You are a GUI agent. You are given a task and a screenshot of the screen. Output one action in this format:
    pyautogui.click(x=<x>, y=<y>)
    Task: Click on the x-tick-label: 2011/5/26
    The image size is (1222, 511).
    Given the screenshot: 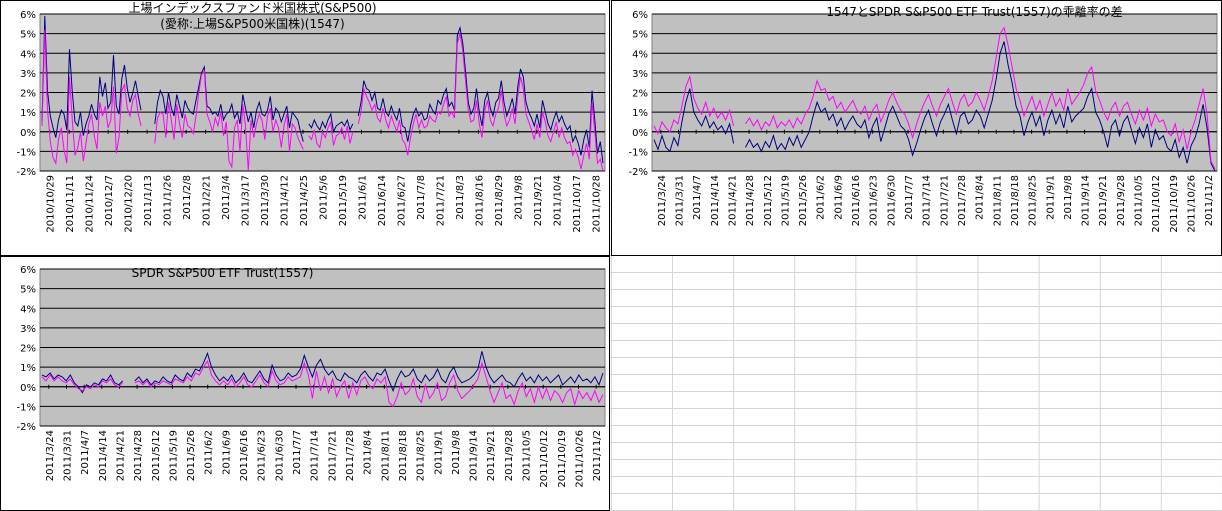 What is the action you would take?
    pyautogui.click(x=191, y=455)
    